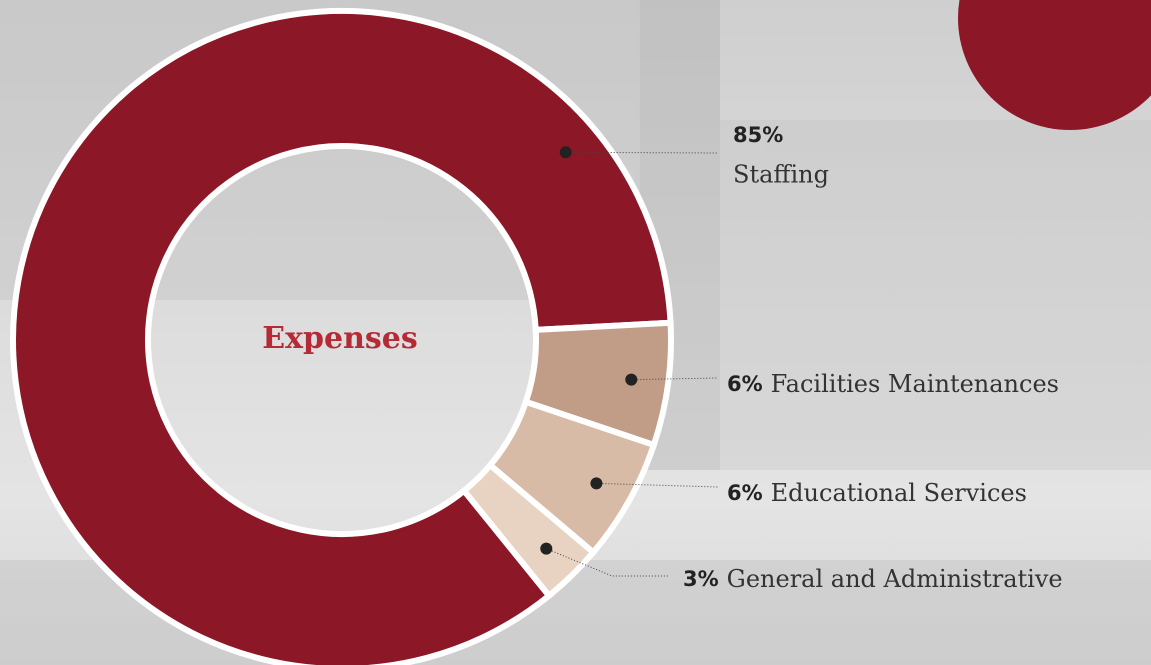  Describe the element at coordinates (895, 579) in the screenshot. I see `category-label: General and Administrative` at that location.